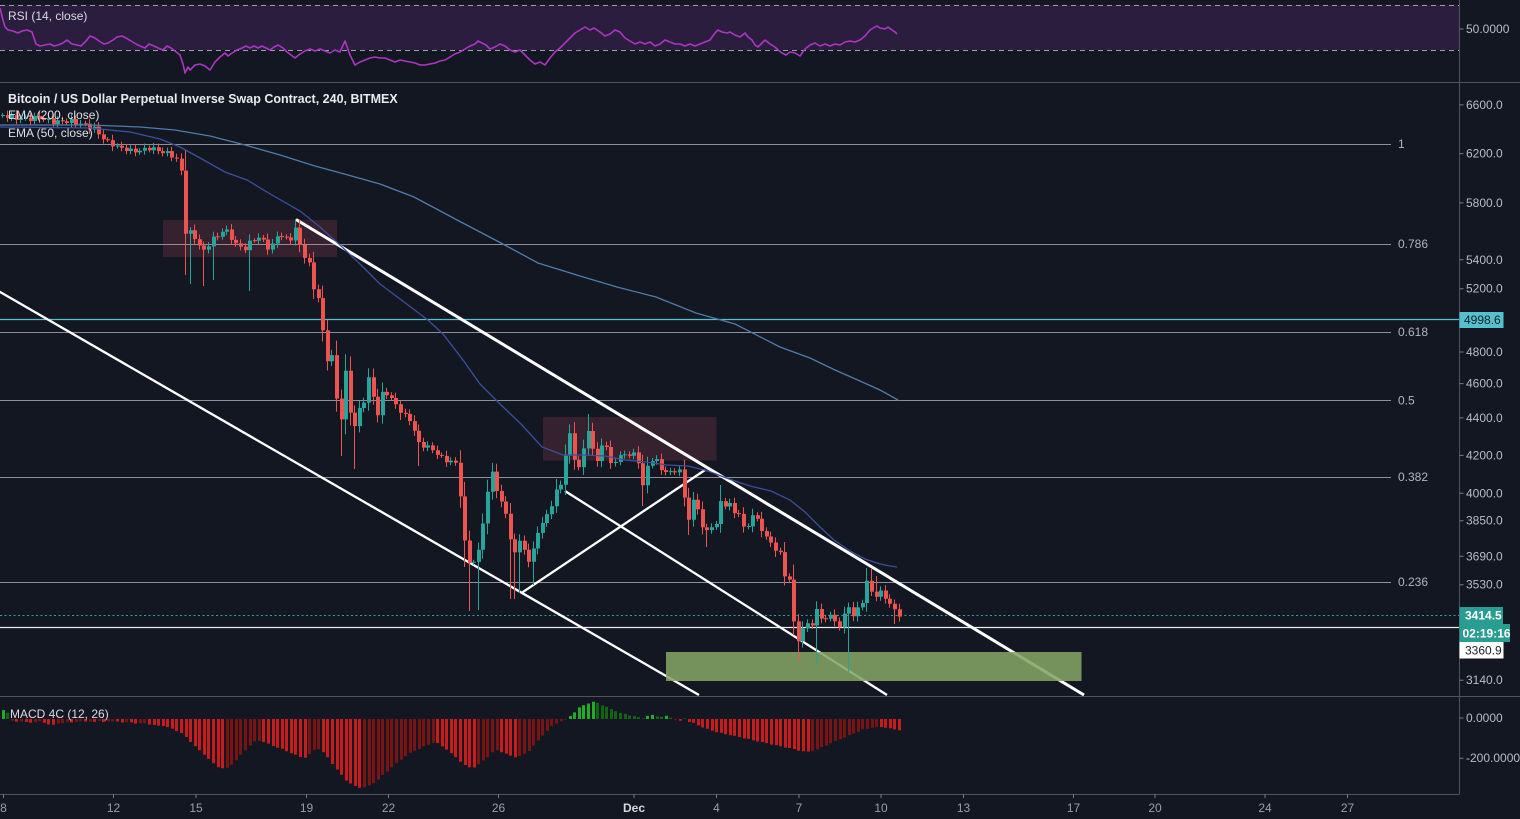  I want to click on svg-text: 02:19:16, so click(1487, 634).